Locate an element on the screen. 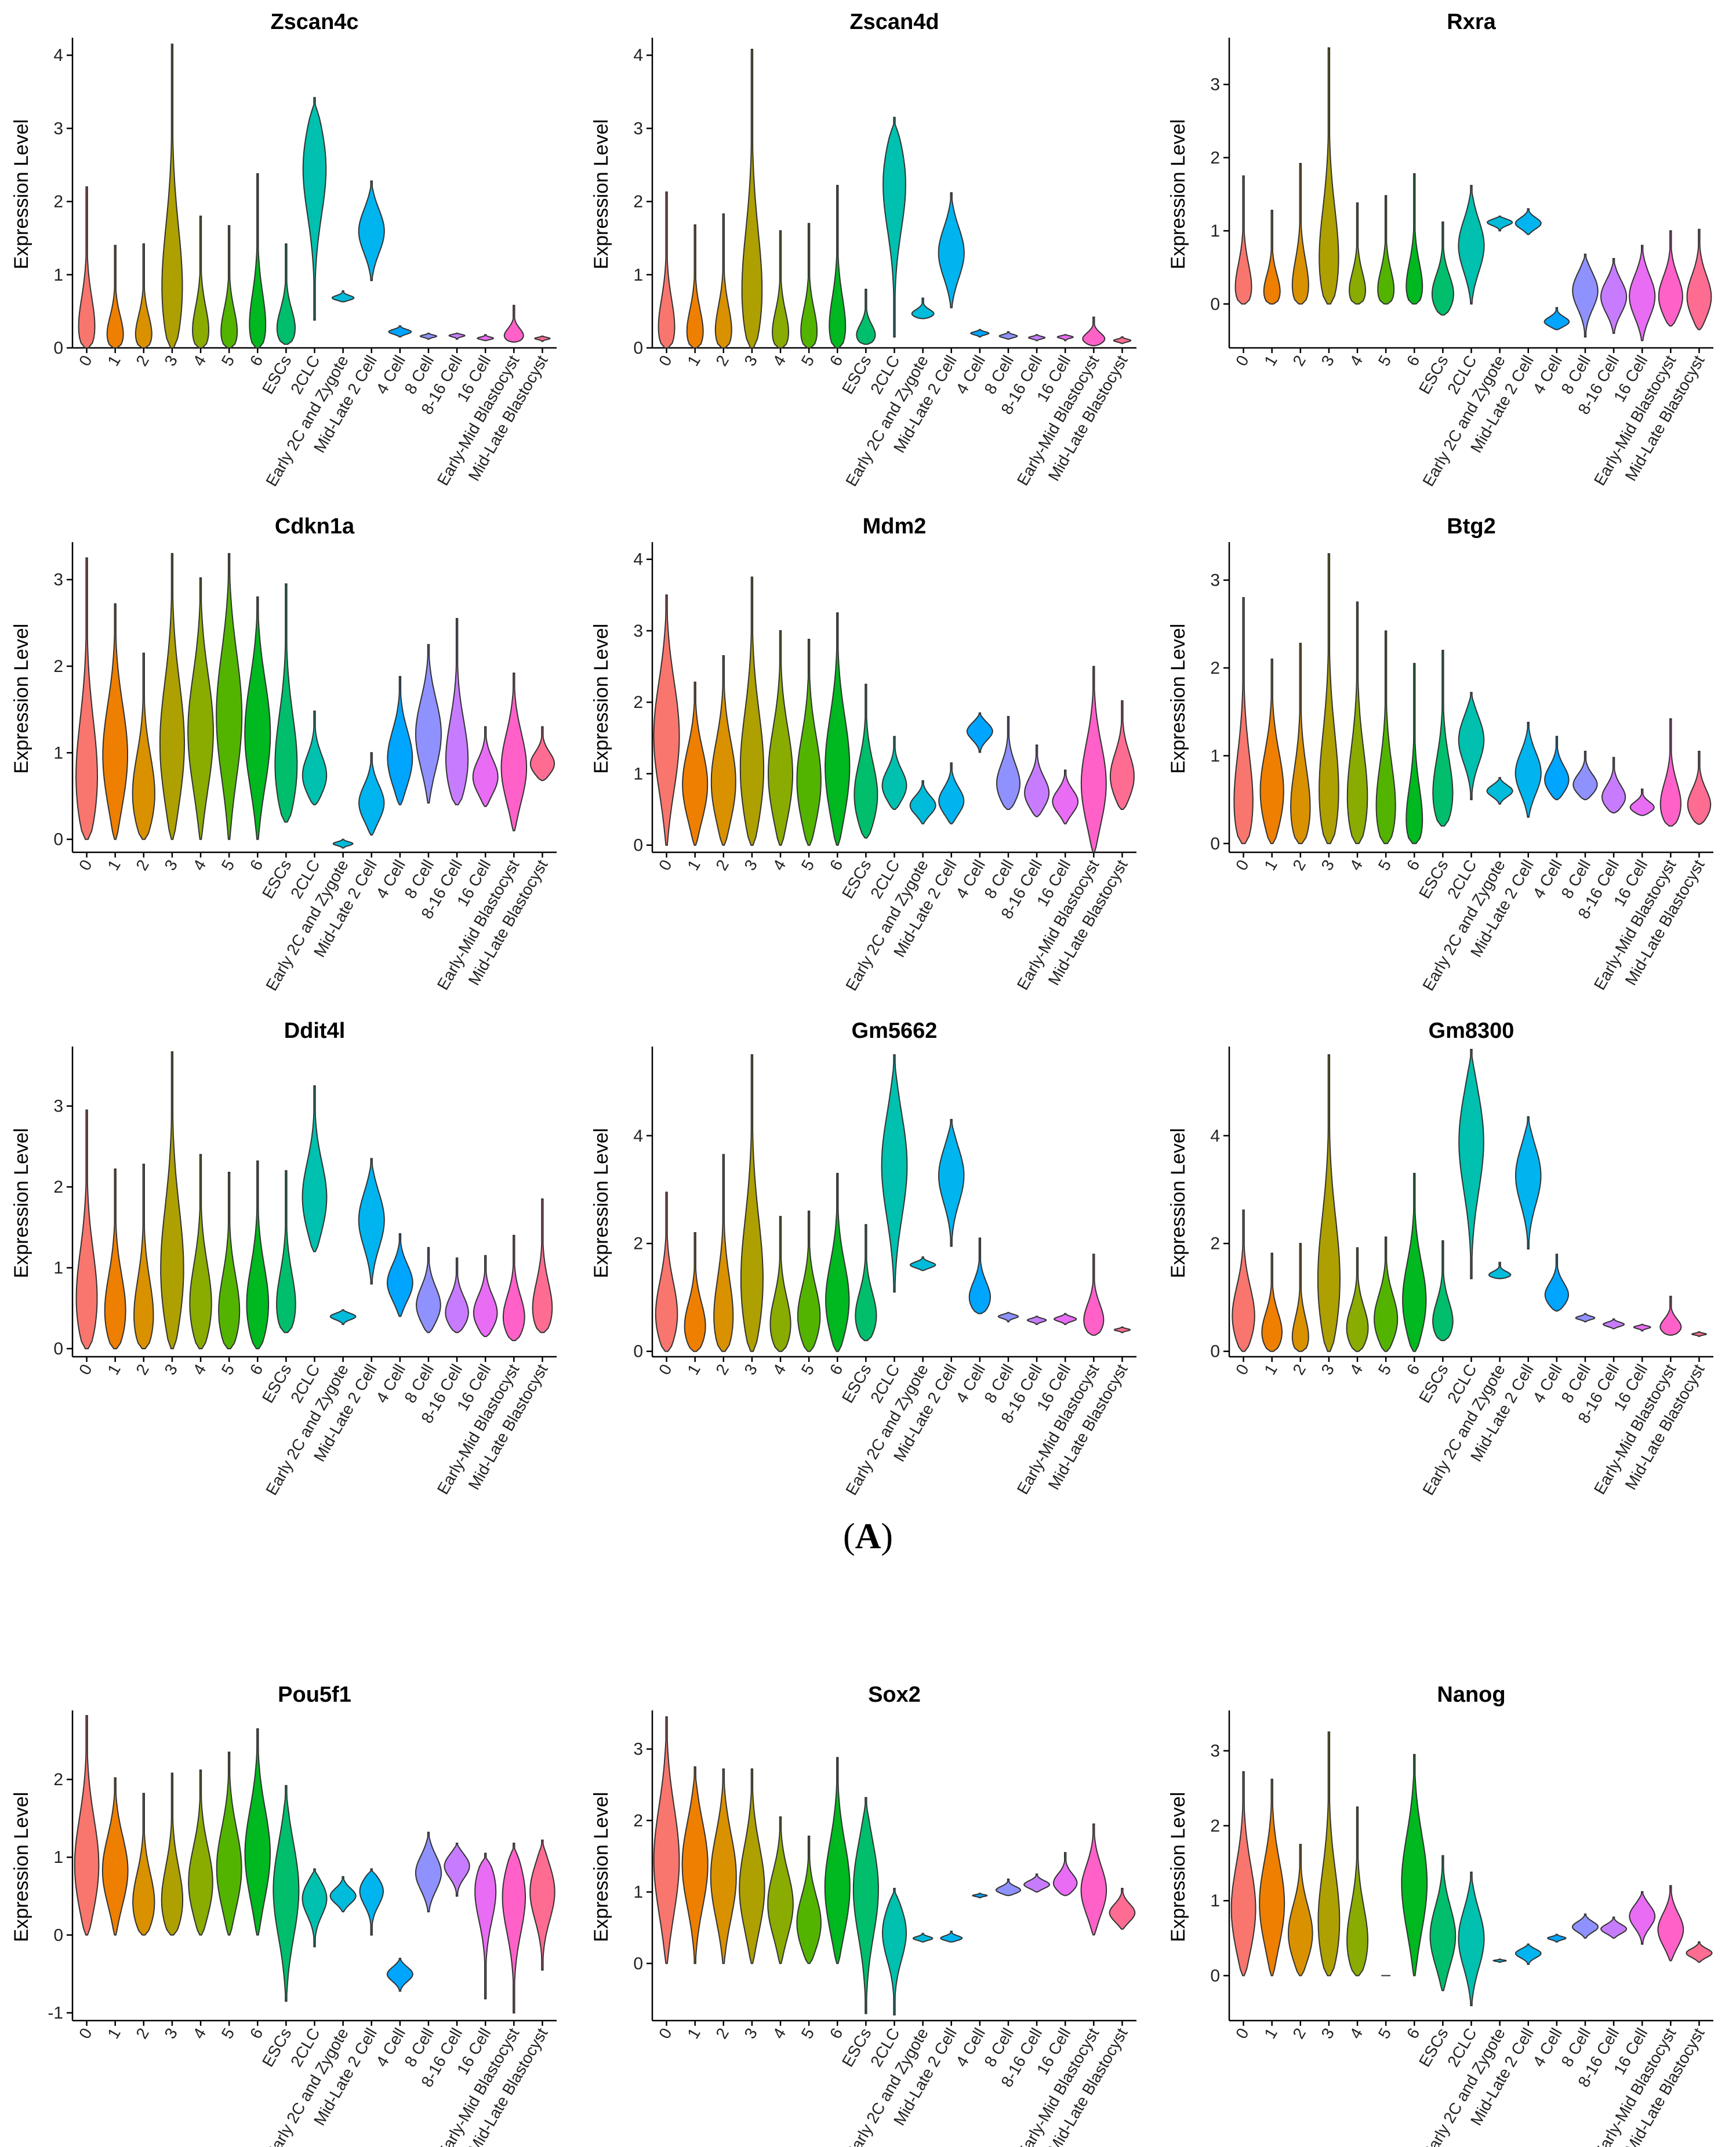 Image resolution: width=1736 pixels, height=2147 pixels. chart-title: Rxra is located at coordinates (1471, 22).